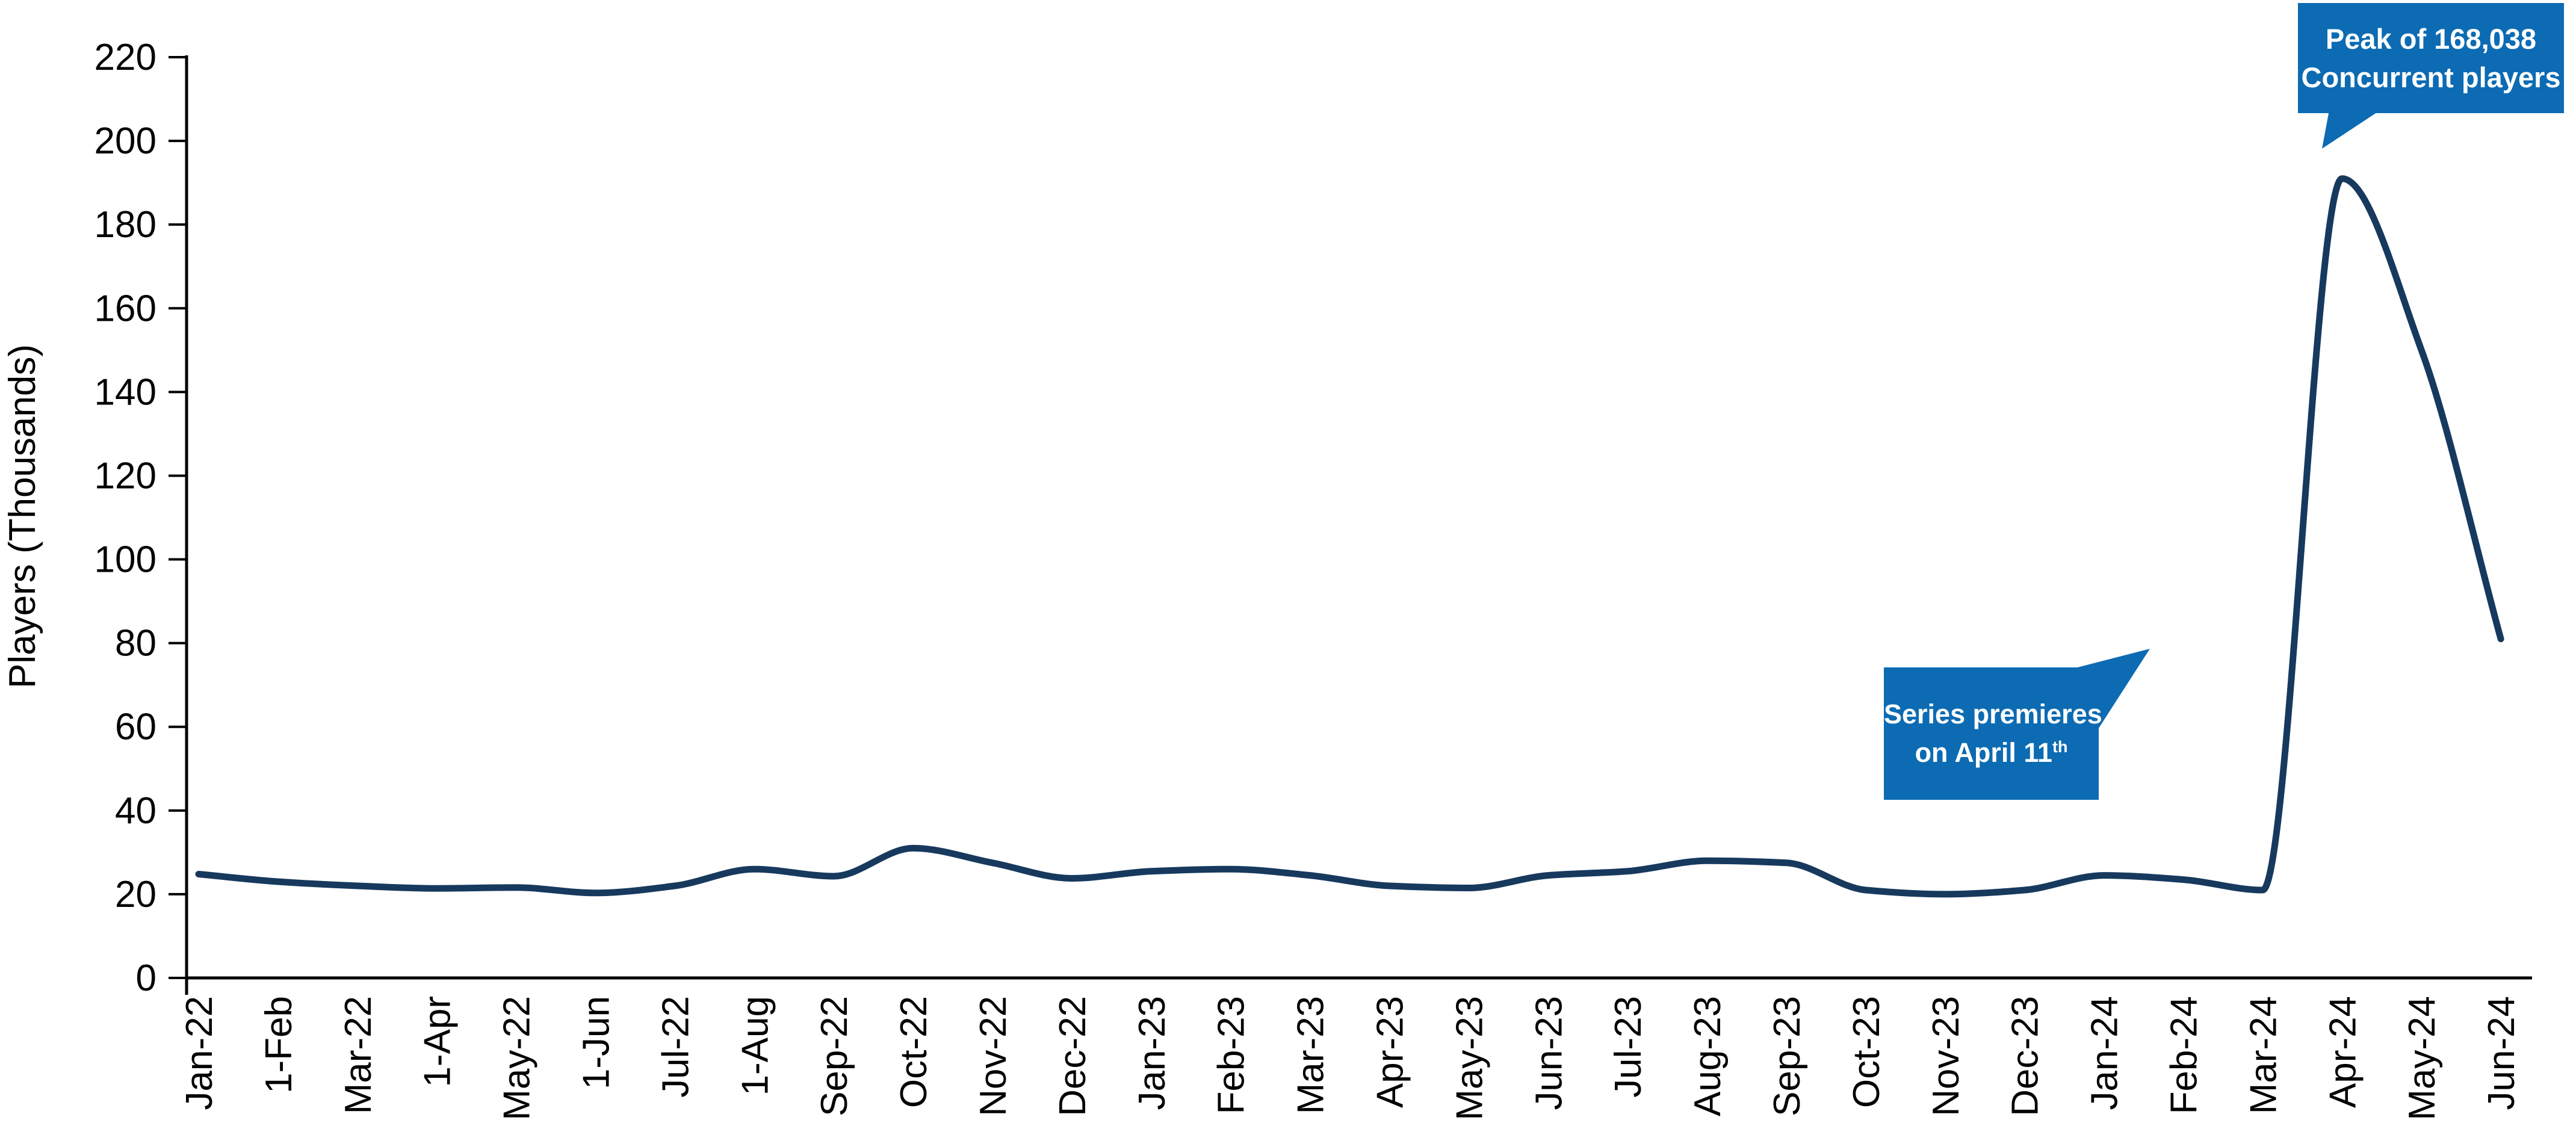  I want to click on x-tick-label: Feb-24, so click(2184, 1055).